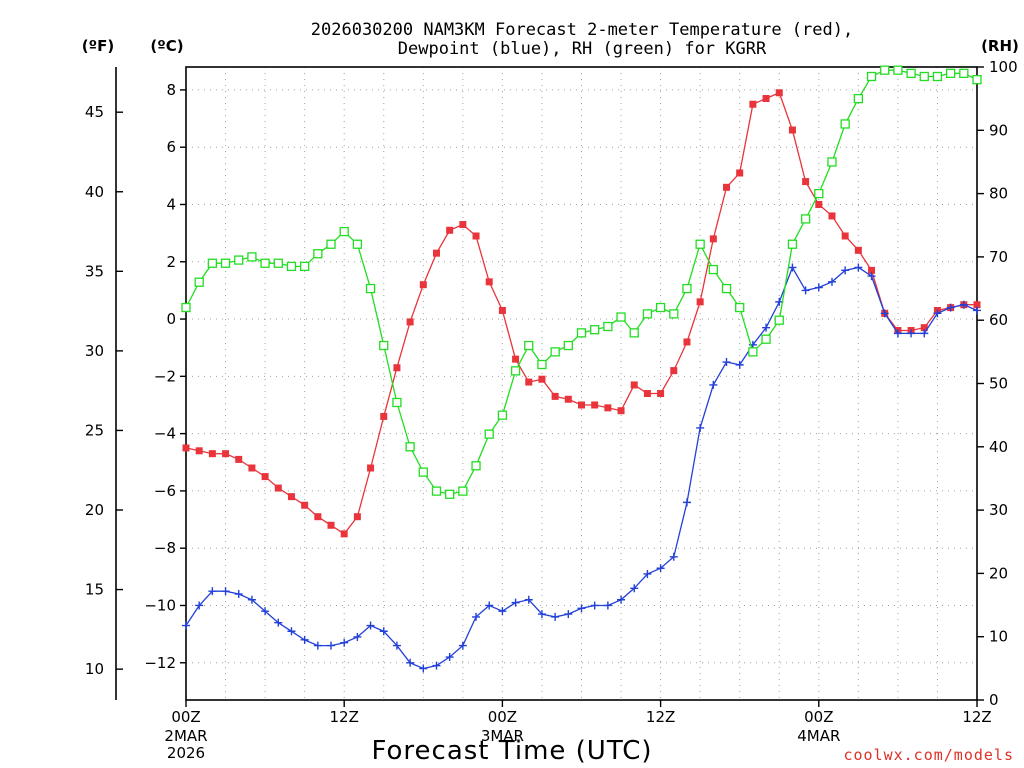  I want to click on x-axis-label: Forecast Time (UTC), so click(511, 751).